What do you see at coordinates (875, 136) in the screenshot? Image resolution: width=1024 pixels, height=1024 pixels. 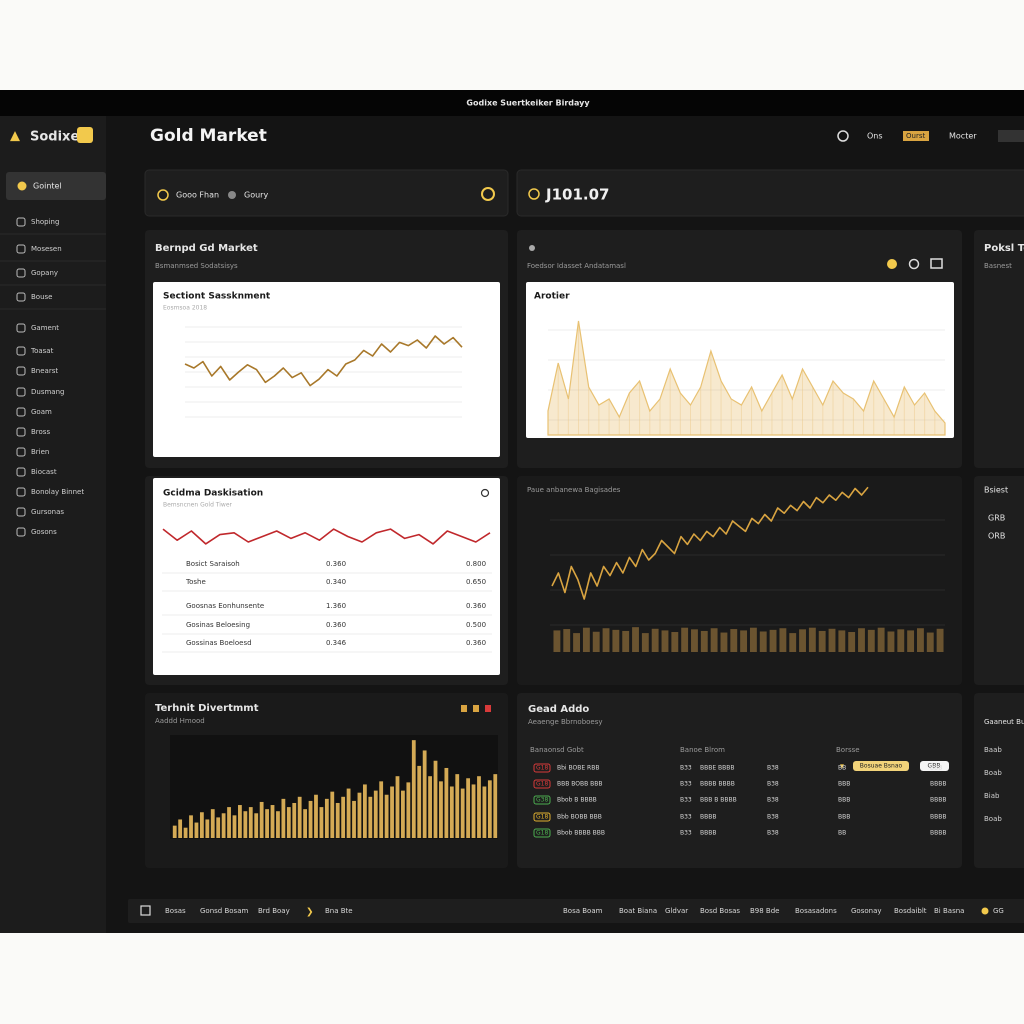 I see `nav-item: Ons` at bounding box center [875, 136].